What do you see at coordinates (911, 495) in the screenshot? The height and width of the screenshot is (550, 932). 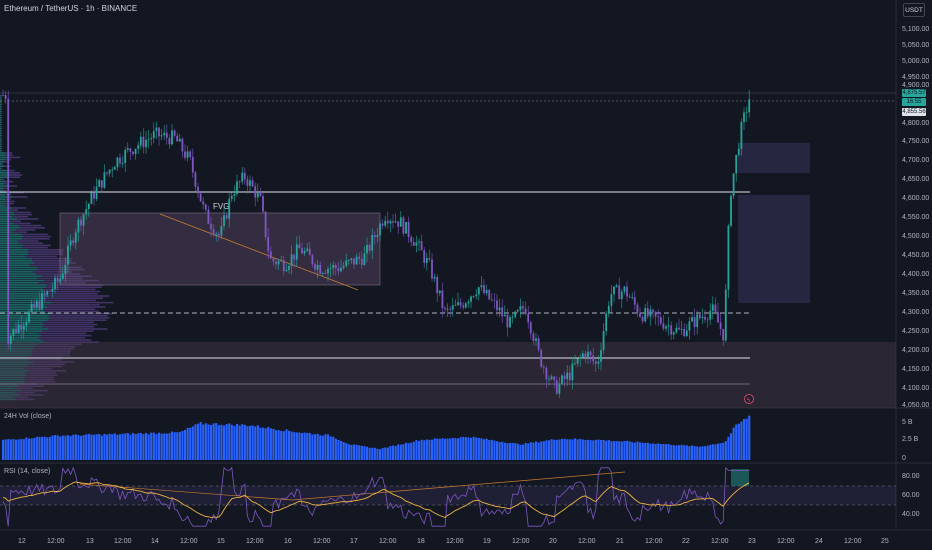 I see `rsi-tick: 60.00` at bounding box center [911, 495].